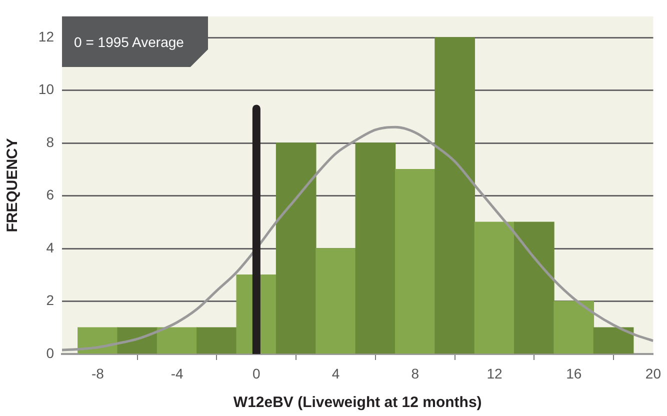 This screenshot has height=416, width=667. Describe the element at coordinates (50, 142) in the screenshot. I see `y-tick-label: 8` at that location.